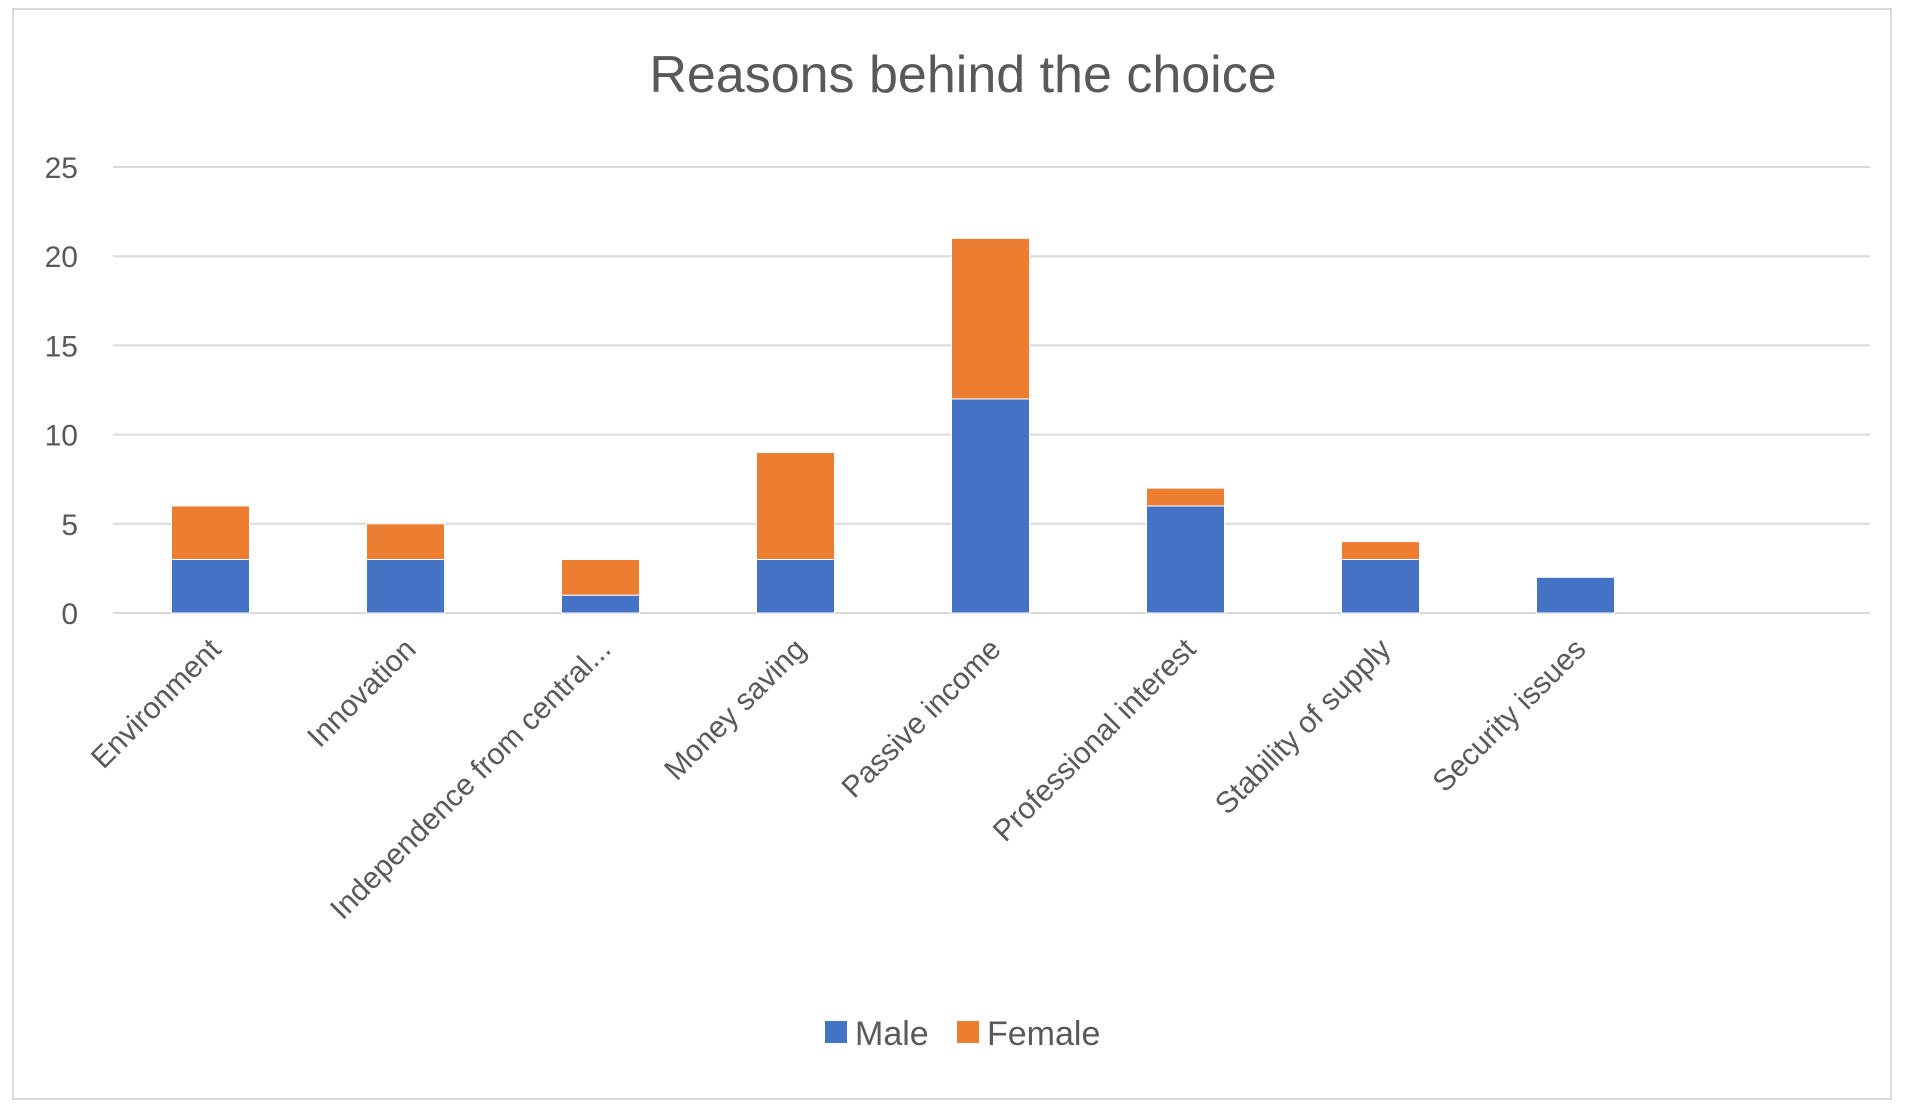 The width and height of the screenshot is (1906, 1107). I want to click on legend-swatch-male, so click(836, 1032).